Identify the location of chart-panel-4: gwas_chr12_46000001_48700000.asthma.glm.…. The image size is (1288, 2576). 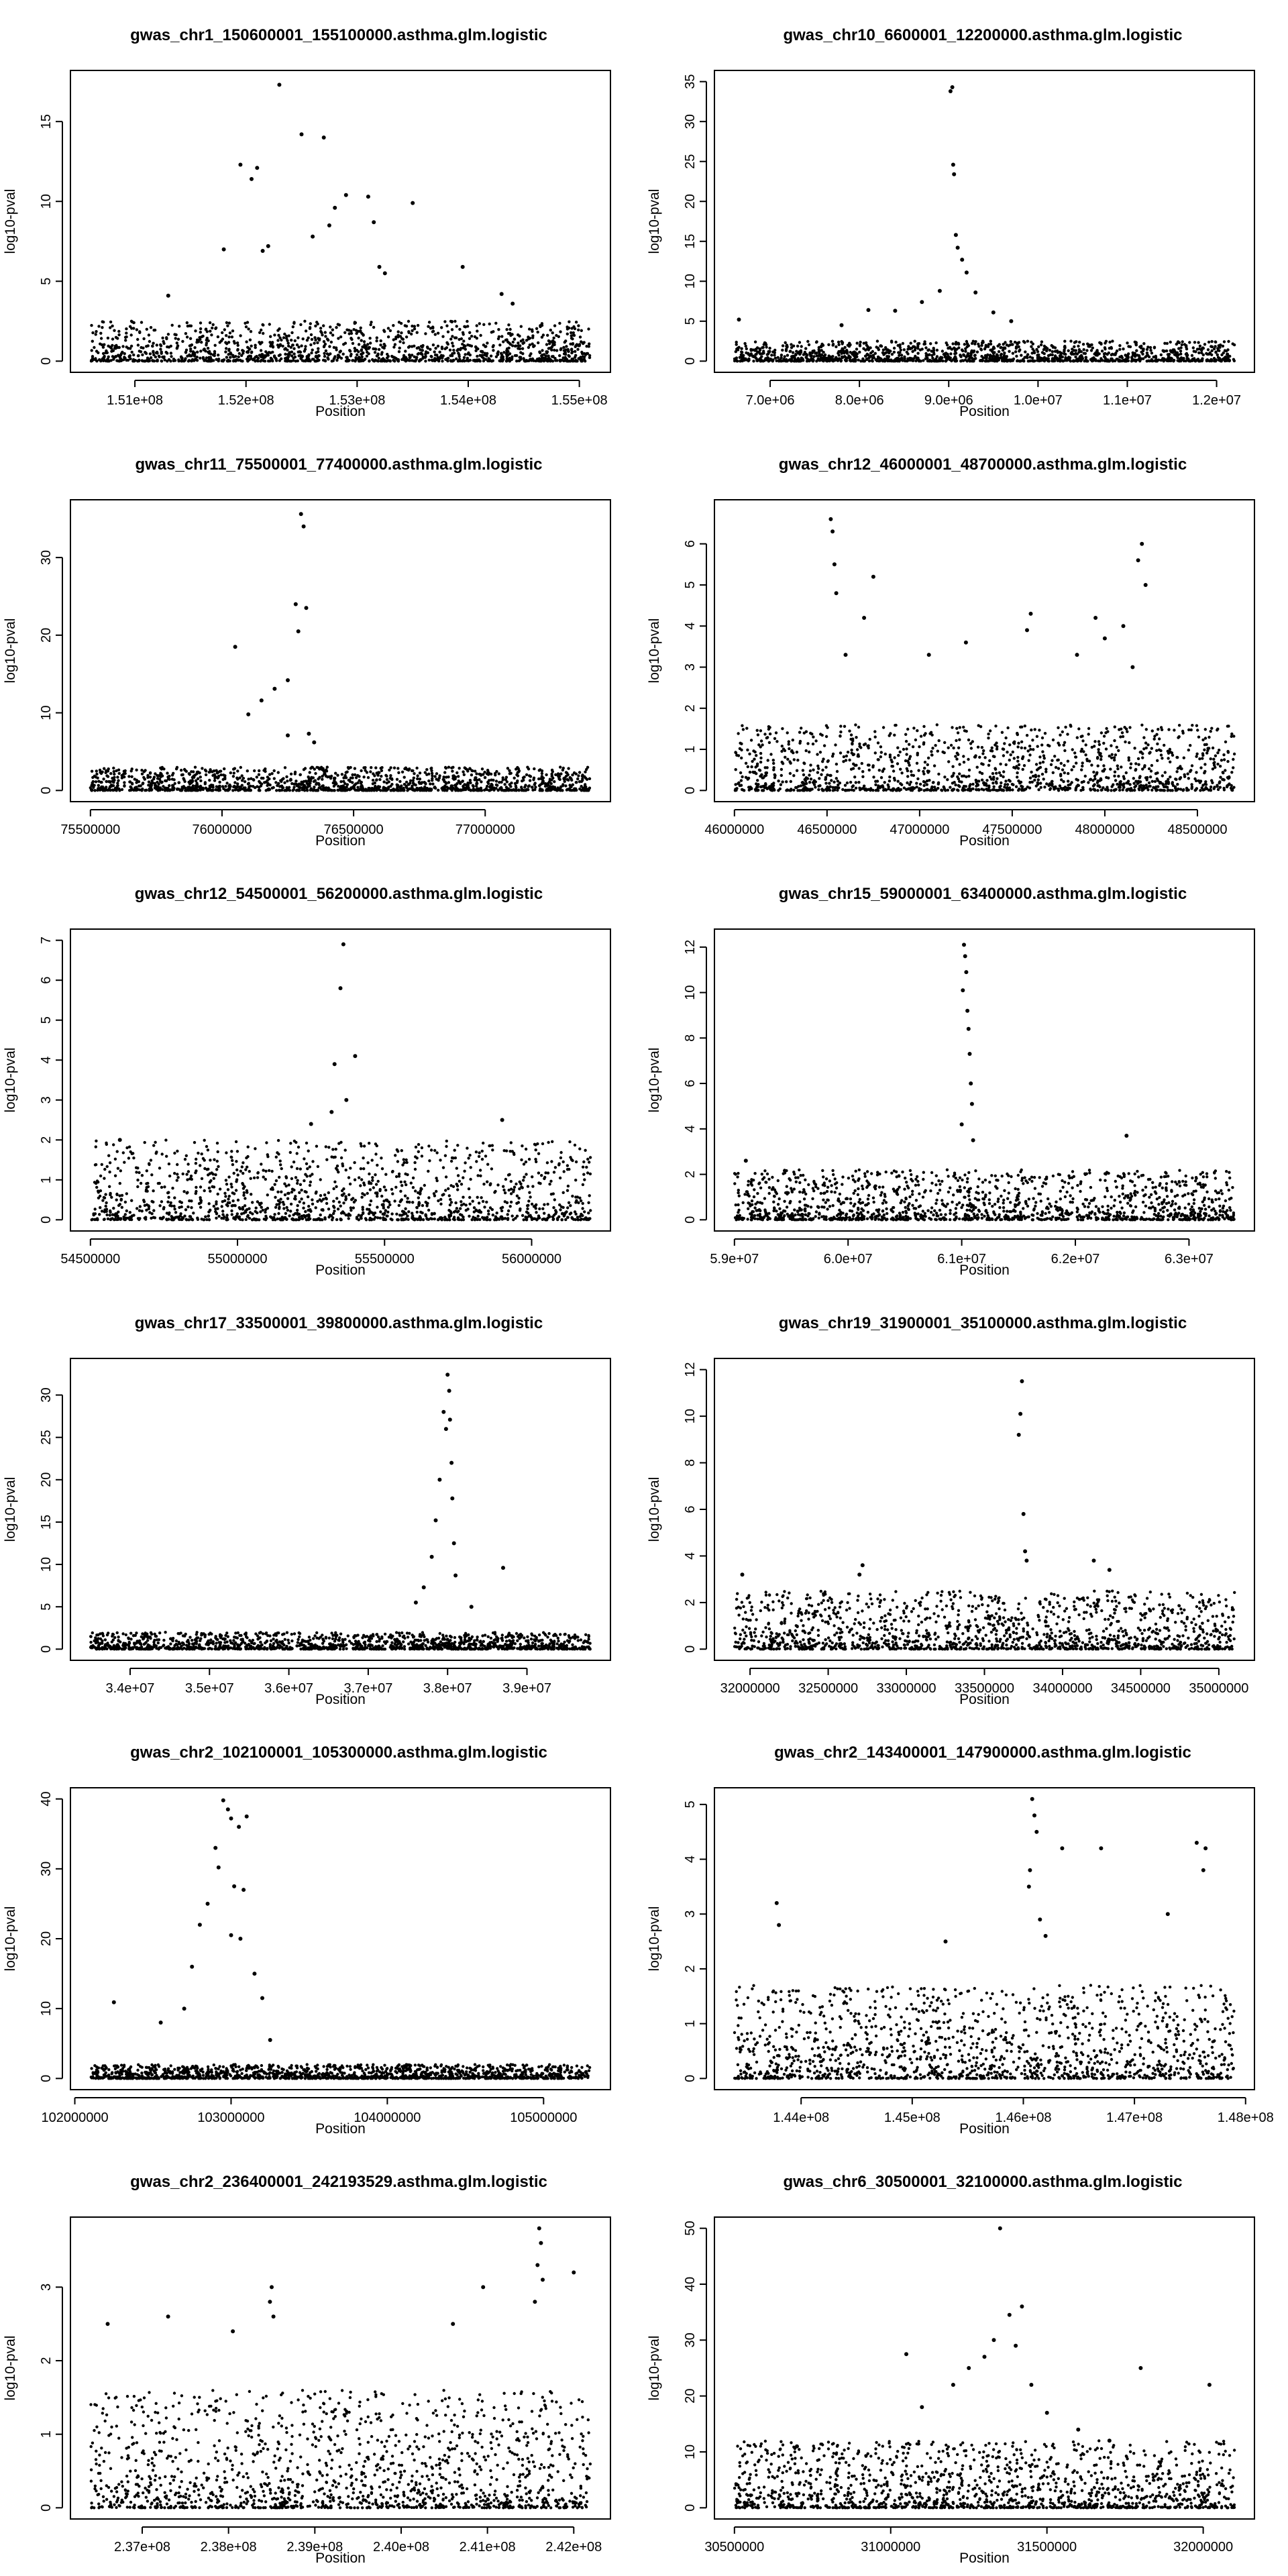
(951, 652).